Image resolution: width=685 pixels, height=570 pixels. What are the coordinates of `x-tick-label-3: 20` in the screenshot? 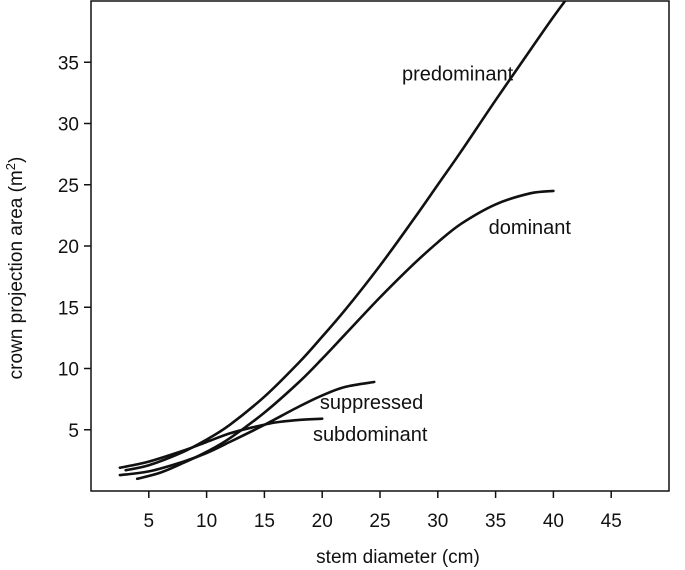 It's located at (322, 521).